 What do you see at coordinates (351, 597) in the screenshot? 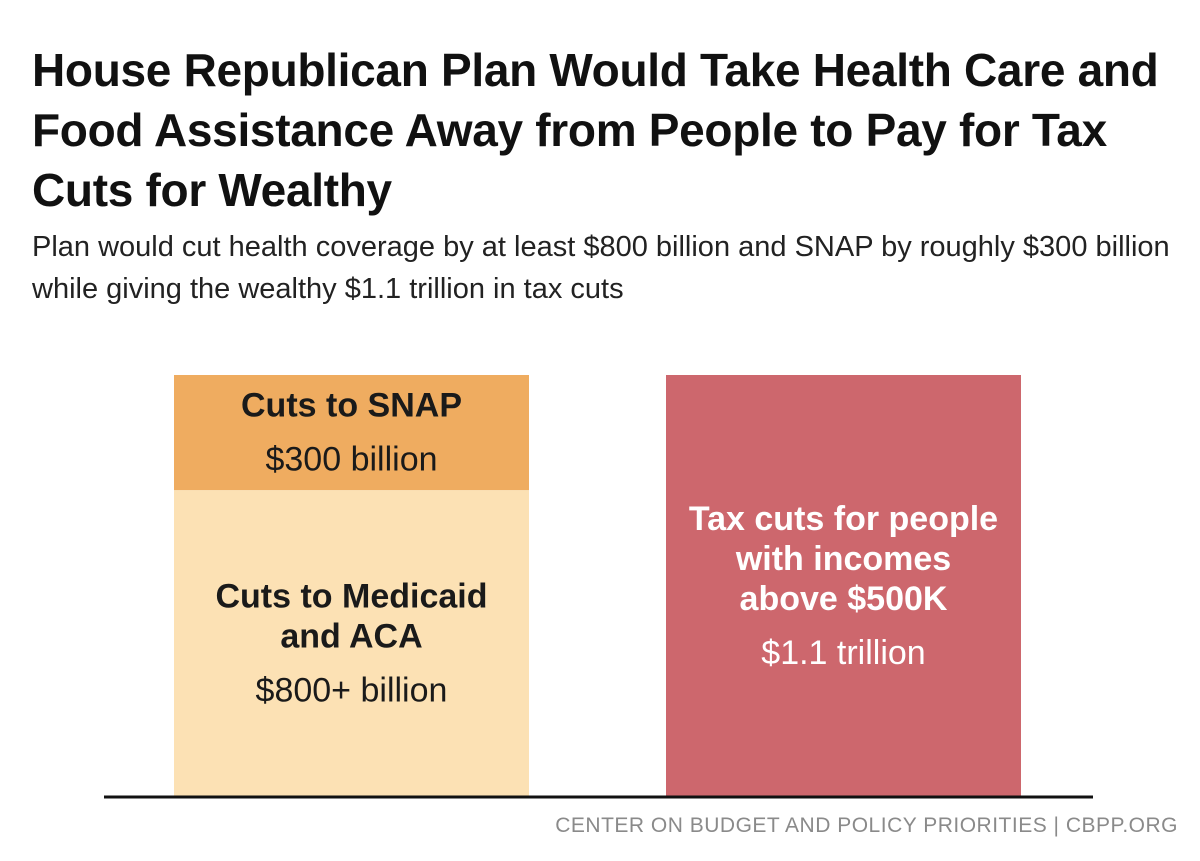
I see `bar-label-cuts-to-medicaid-and-aca-line-1: Cuts to Medicaid` at bounding box center [351, 597].